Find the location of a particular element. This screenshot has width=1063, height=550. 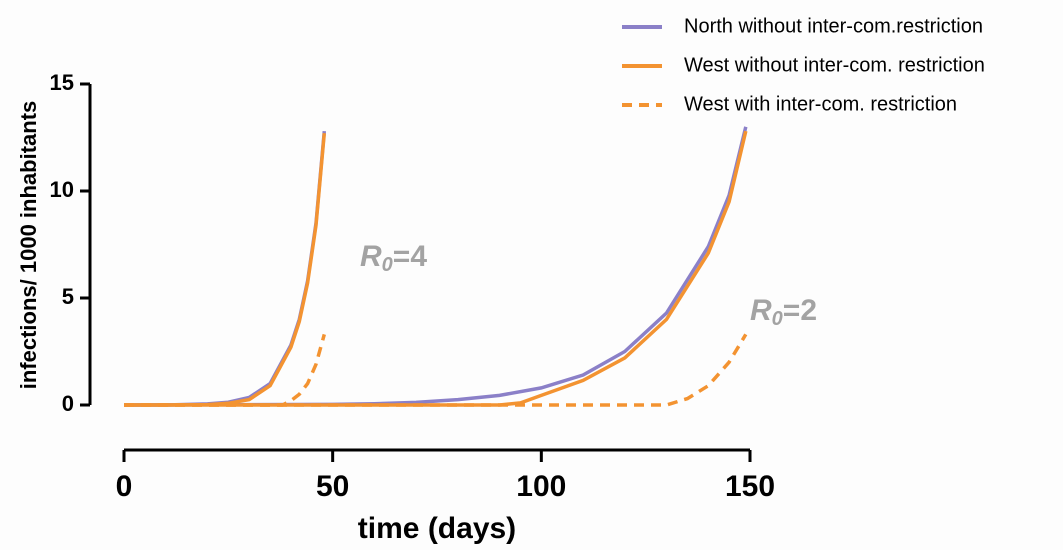

x-tick-label: 100 is located at coordinates (541, 486).